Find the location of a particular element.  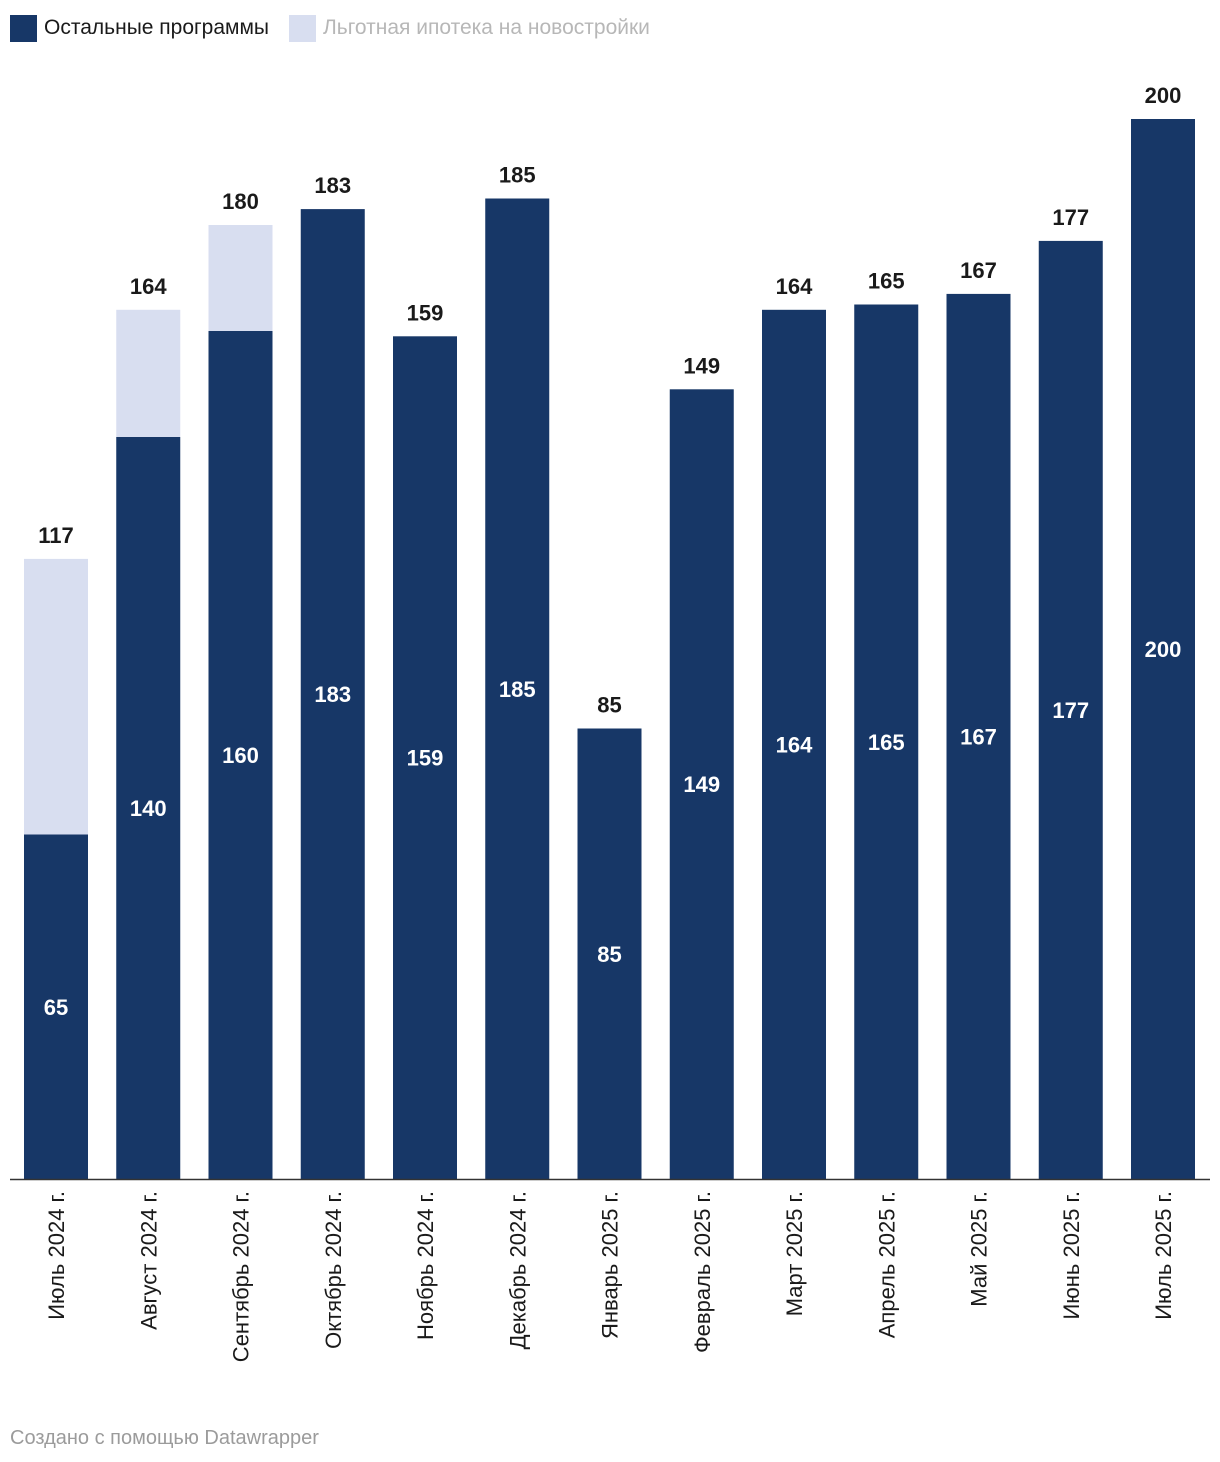

x-tick-label: Февраль 2025 г. is located at coordinates (702, 1272).